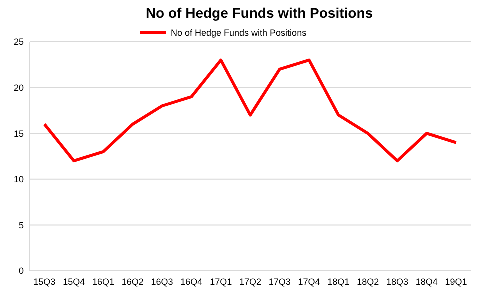 This screenshot has height=303, width=479. What do you see at coordinates (74, 282) in the screenshot?
I see `x-tick-label: 15Q4` at bounding box center [74, 282].